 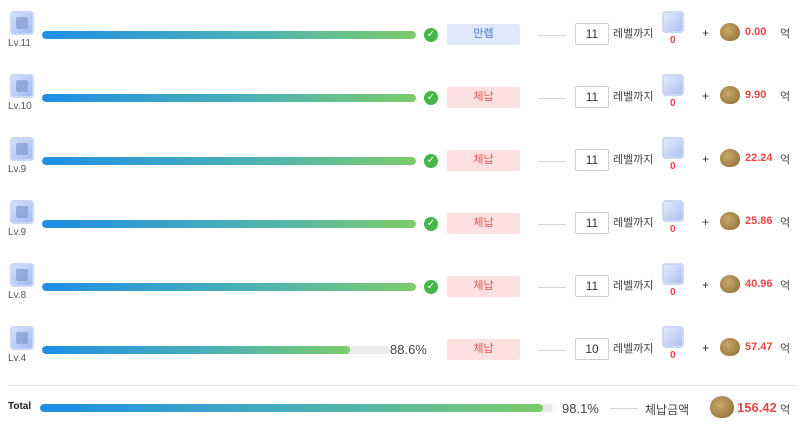 I want to click on total-amount-unit: 억, so click(x=785, y=410).